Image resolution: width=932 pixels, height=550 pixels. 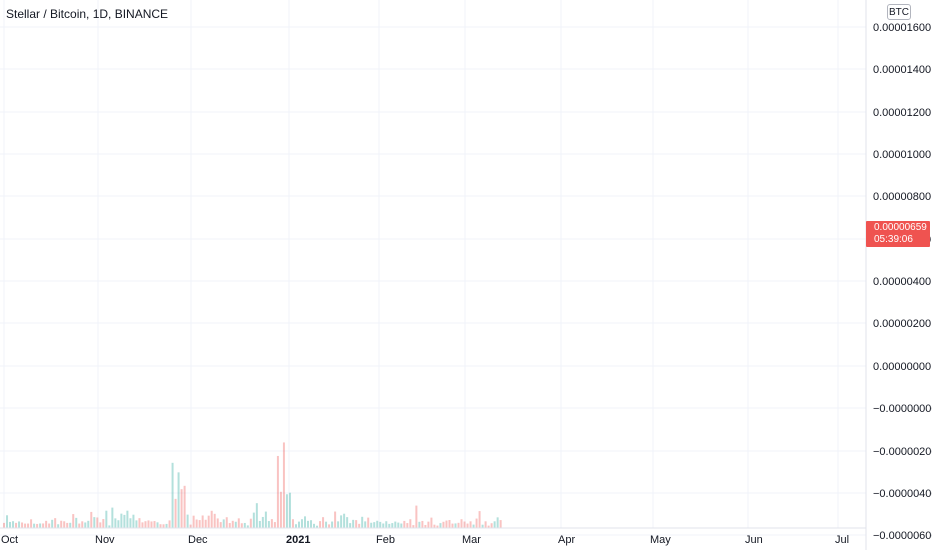 I want to click on currency-badge: BTC, so click(x=899, y=12).